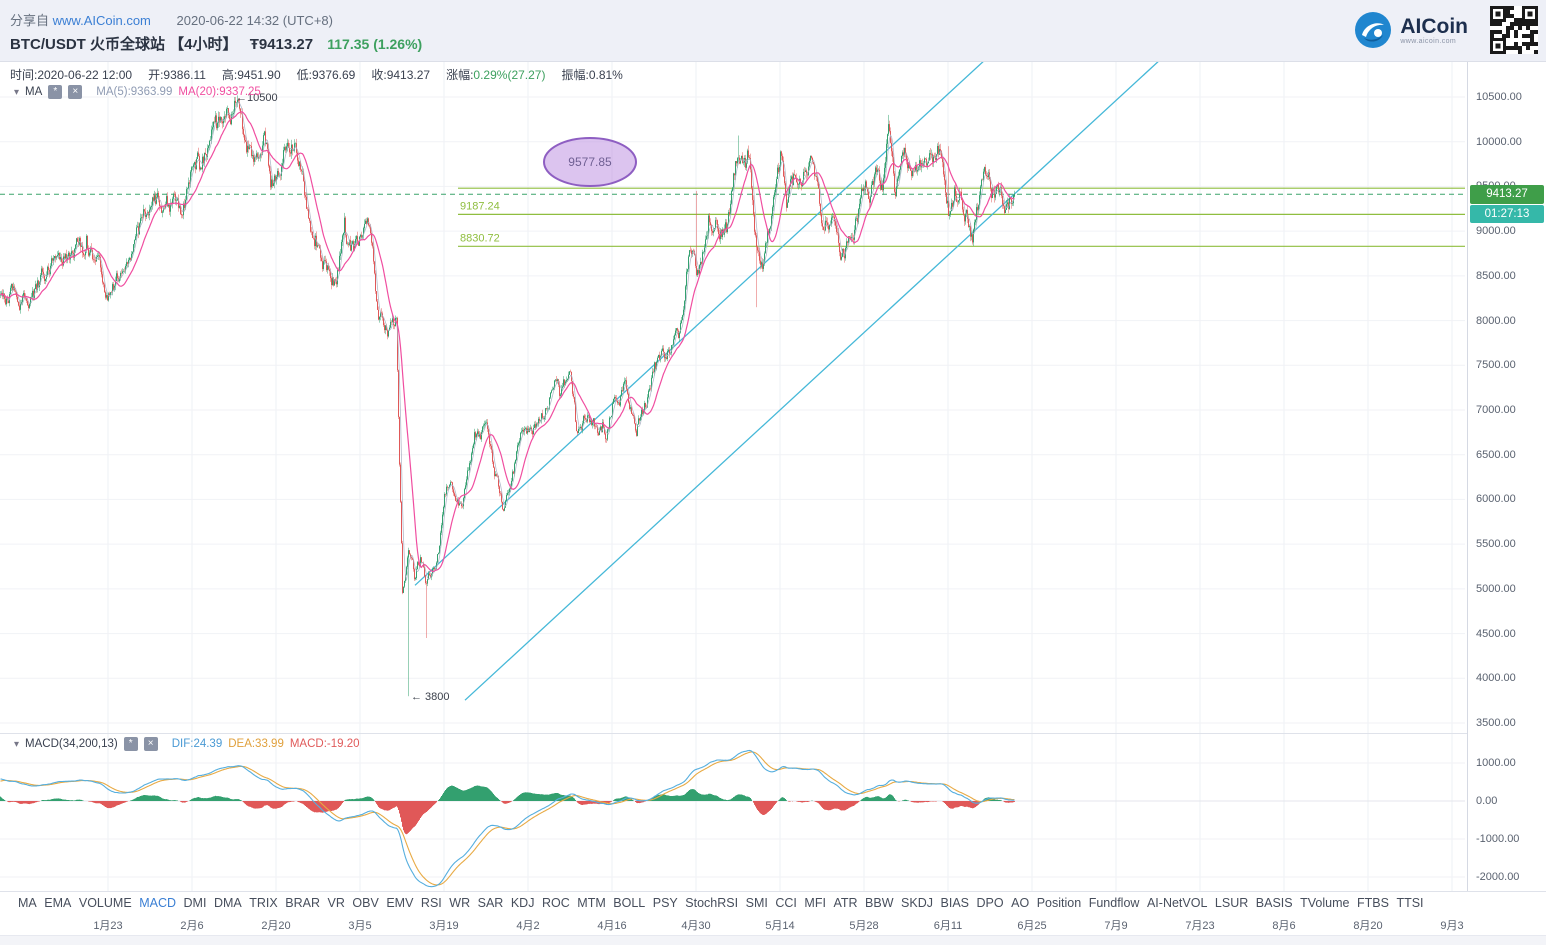  What do you see at coordinates (177, 74) in the screenshot?
I see `info-open: 开:9386.11` at bounding box center [177, 74].